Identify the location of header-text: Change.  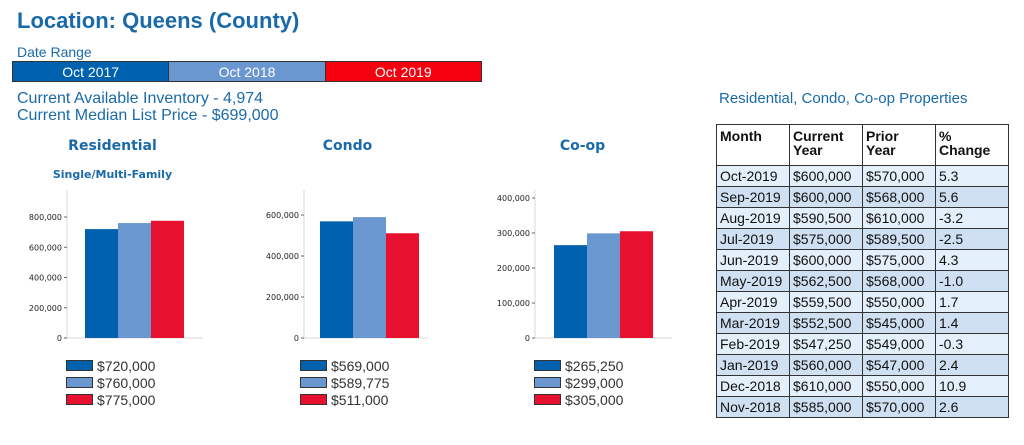
(965, 150).